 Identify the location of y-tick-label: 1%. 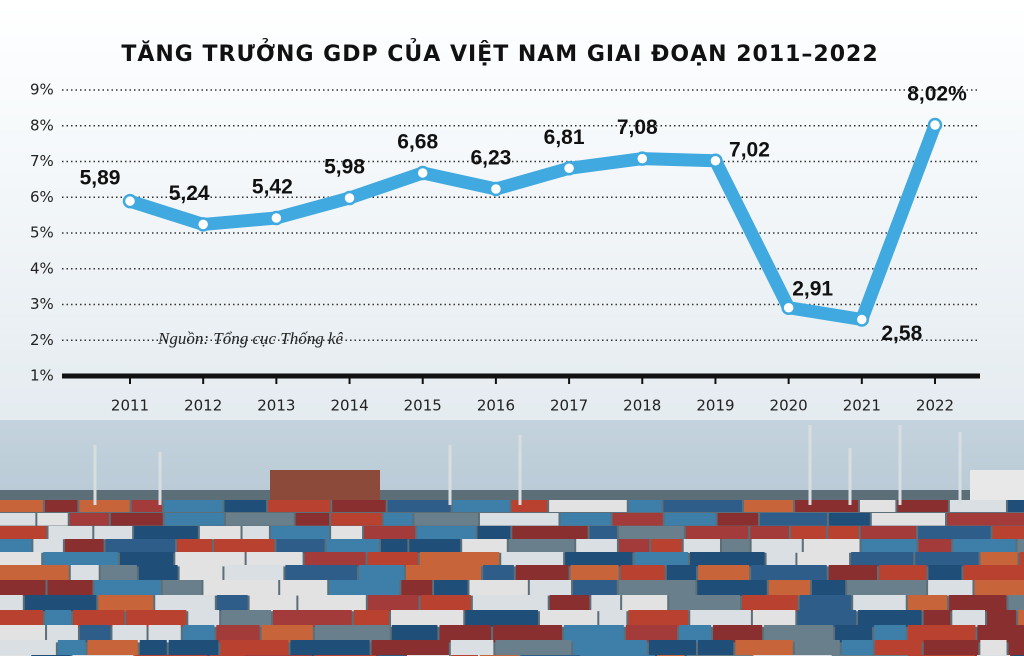
(42, 376).